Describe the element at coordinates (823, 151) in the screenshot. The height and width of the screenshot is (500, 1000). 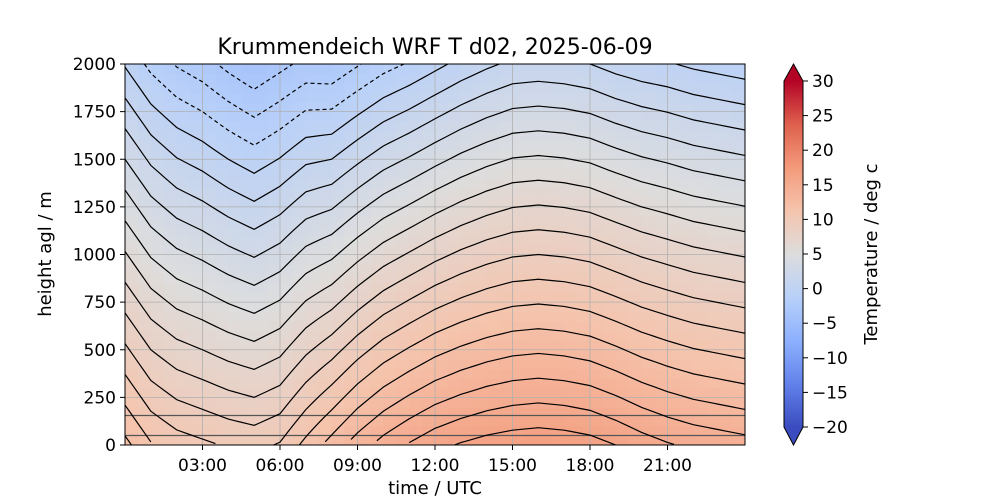
I see `colorbar-tick-label: 20` at that location.